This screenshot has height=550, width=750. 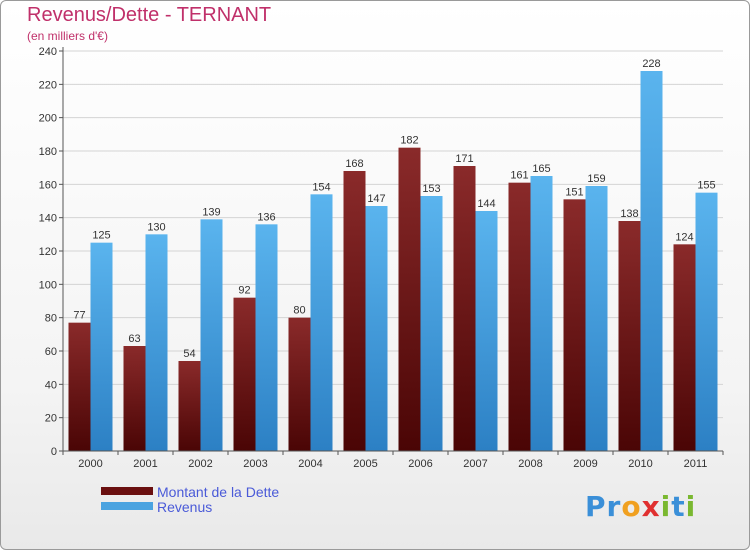 I want to click on proxiti-logo: Proxiti, so click(x=640, y=506).